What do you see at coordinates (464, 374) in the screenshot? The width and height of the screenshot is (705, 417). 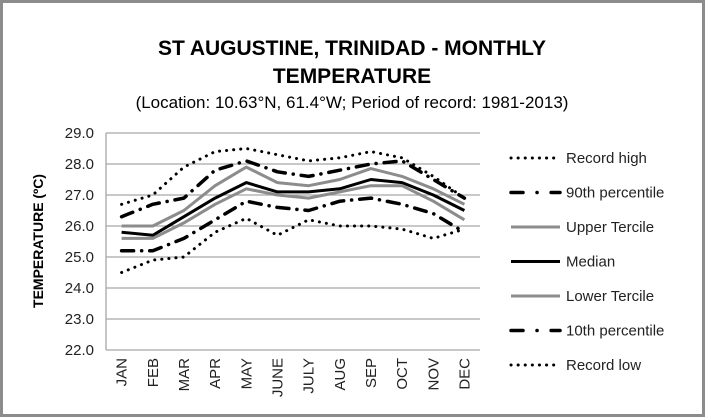 I see `x-tick-label: DEC` at bounding box center [464, 374].